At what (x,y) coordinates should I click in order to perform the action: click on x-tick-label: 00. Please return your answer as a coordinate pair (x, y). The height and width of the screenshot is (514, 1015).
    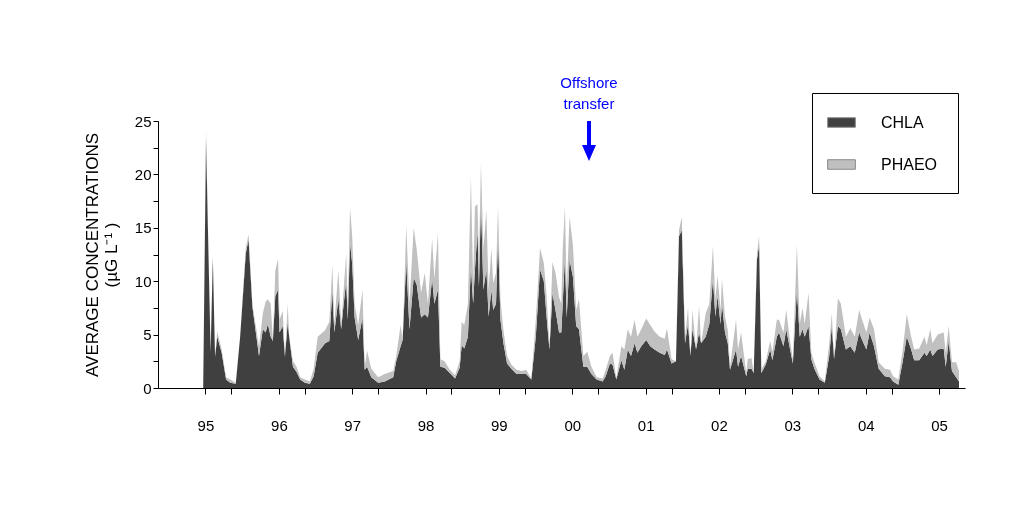
    Looking at the image, I should click on (573, 425).